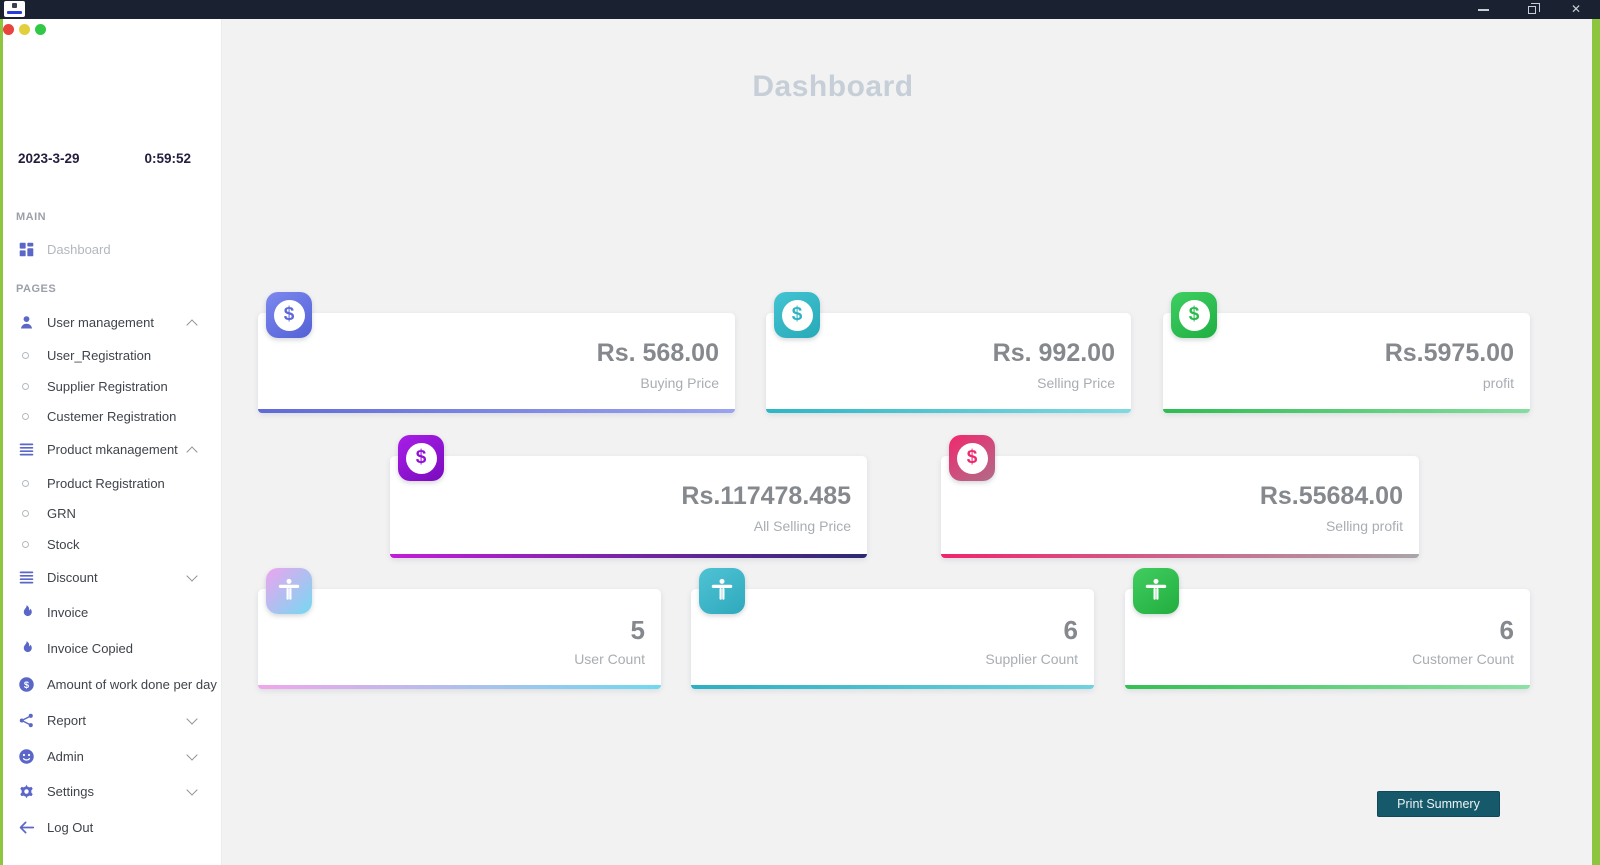 The width and height of the screenshot is (1600, 865). I want to click on print-summary-button: Print Summery, so click(1438, 804).